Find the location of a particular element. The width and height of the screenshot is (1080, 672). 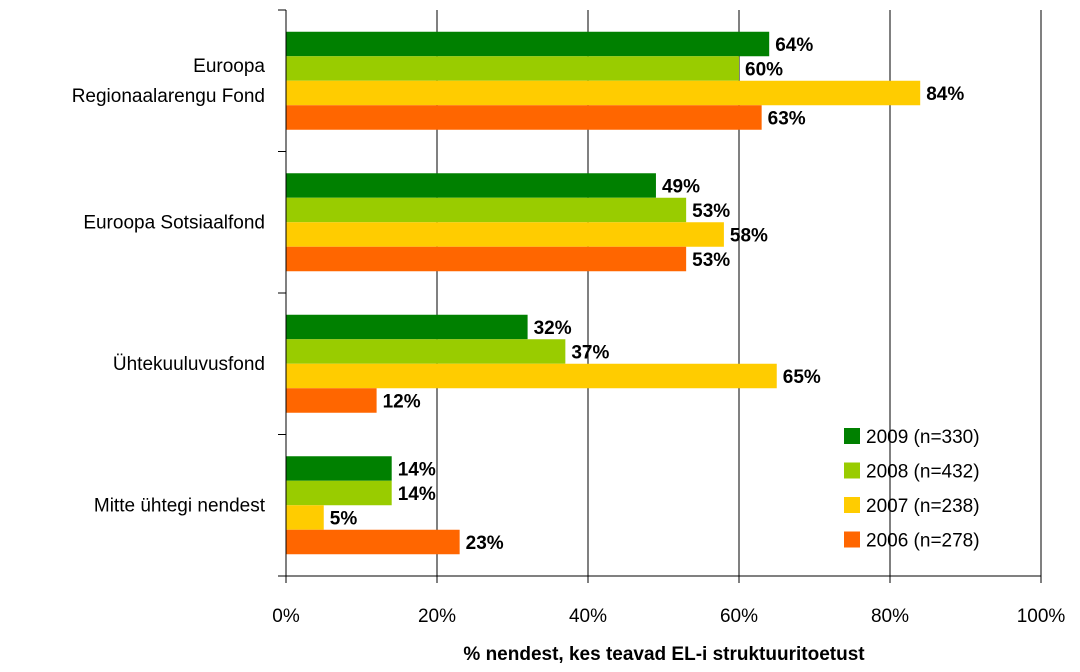

legend-label: 2009 (n=330) is located at coordinates (923, 437).